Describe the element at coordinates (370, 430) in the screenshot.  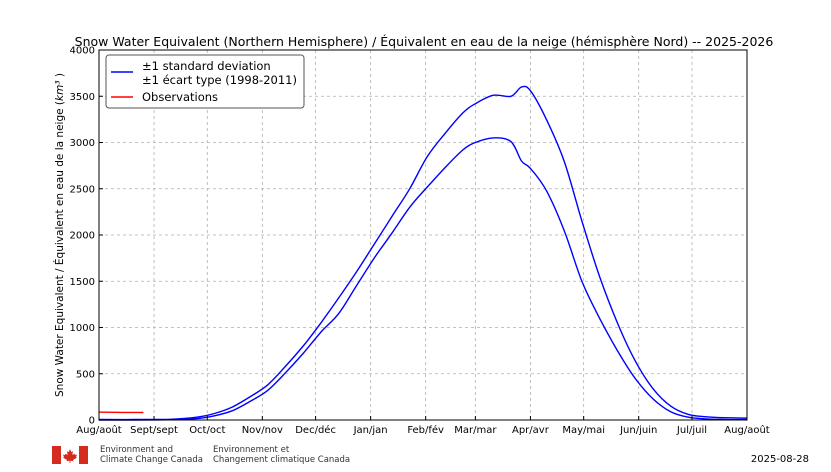
I see `x-tick-label: Jan/jan` at that location.